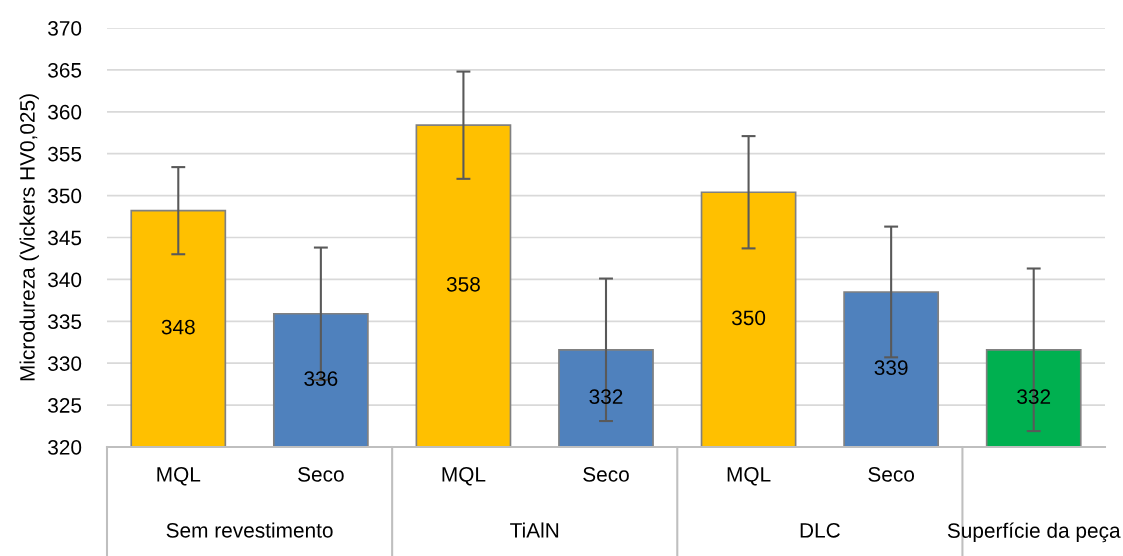 The image size is (1123, 556). What do you see at coordinates (65, 112) in the screenshot?
I see `y-tick-label: 360` at bounding box center [65, 112].